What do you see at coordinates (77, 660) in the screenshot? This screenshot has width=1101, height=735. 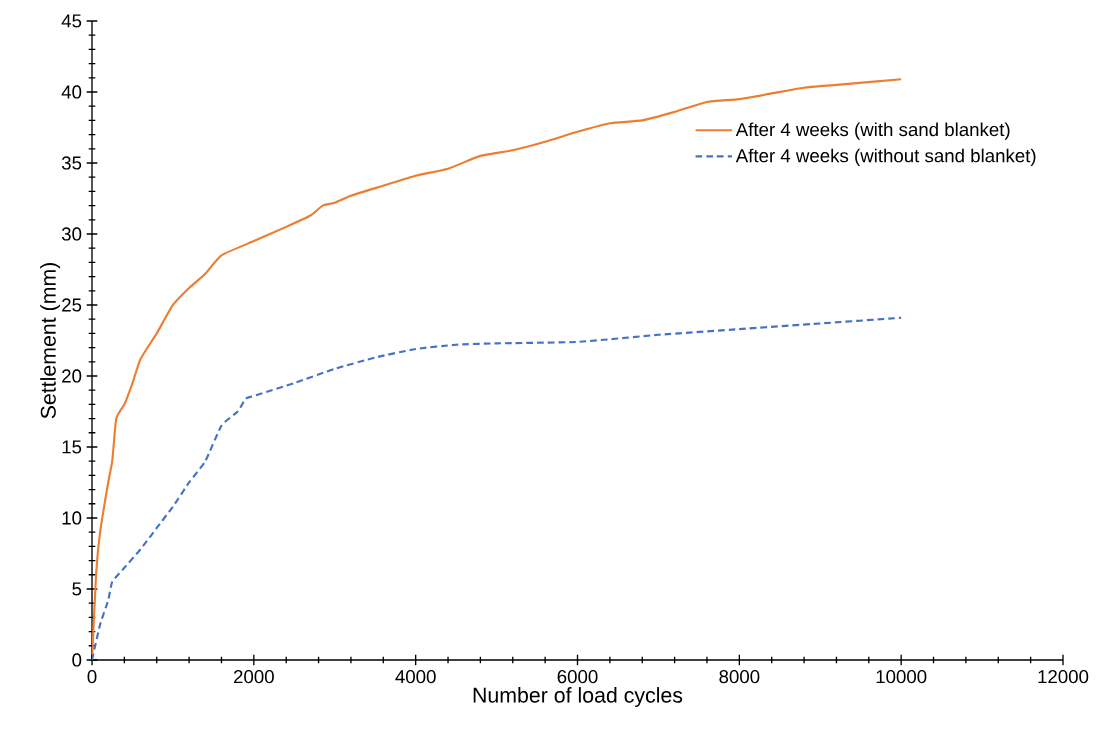 I see `y-tick-label: 0` at bounding box center [77, 660].